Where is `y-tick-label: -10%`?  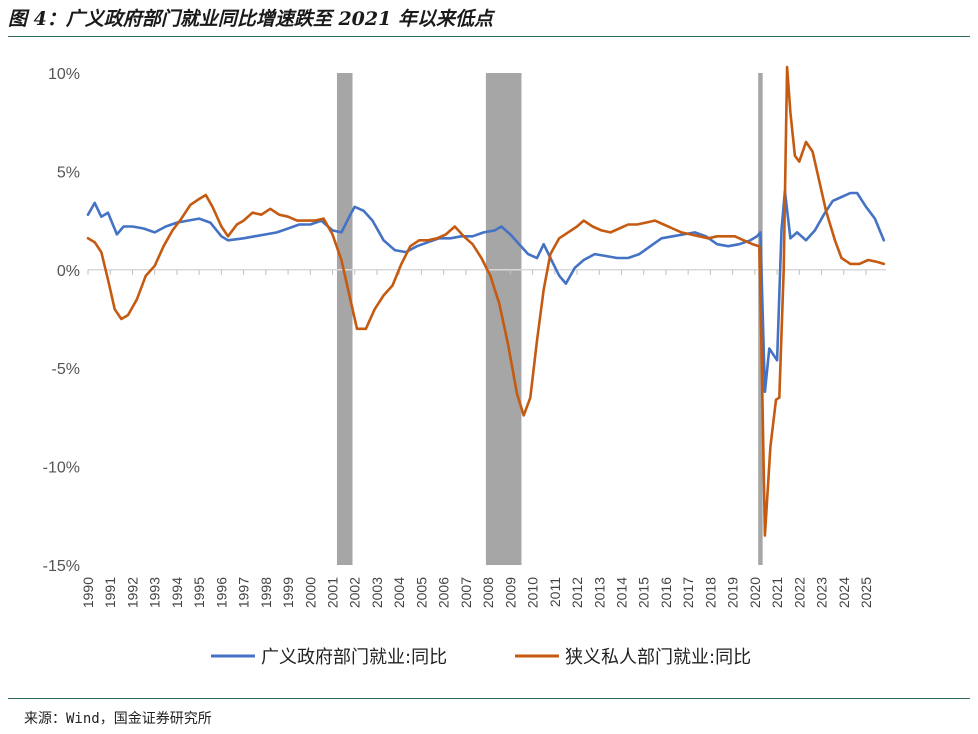
y-tick-label: -10% is located at coordinates (61, 468).